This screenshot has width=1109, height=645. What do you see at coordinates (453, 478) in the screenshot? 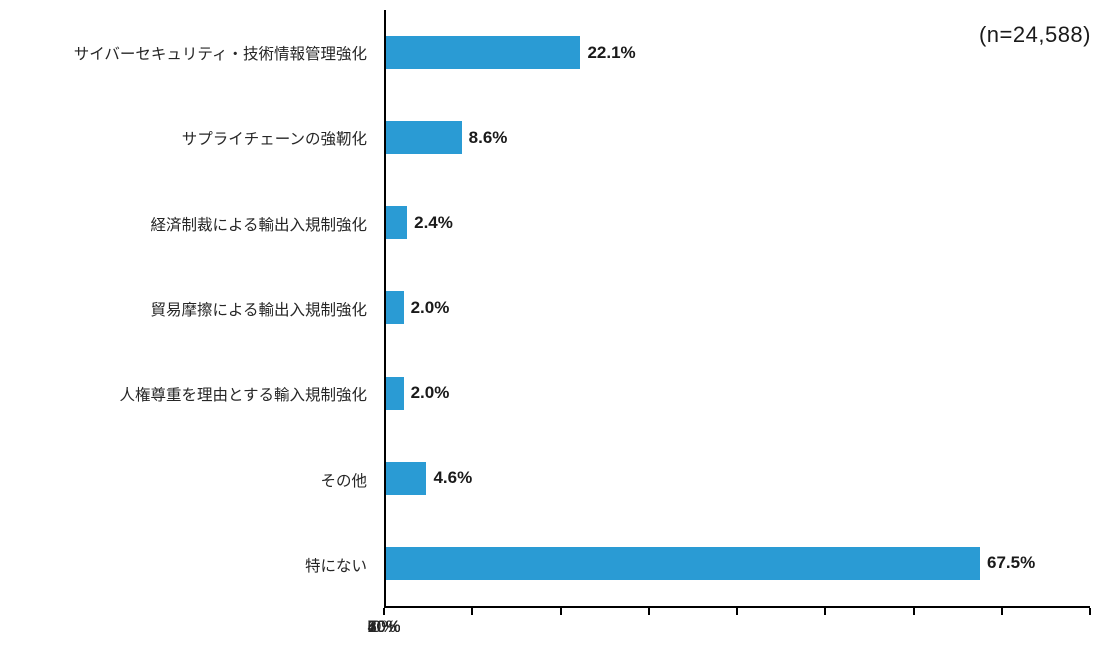
I see `bar-value-label: 4.6%` at bounding box center [453, 478].